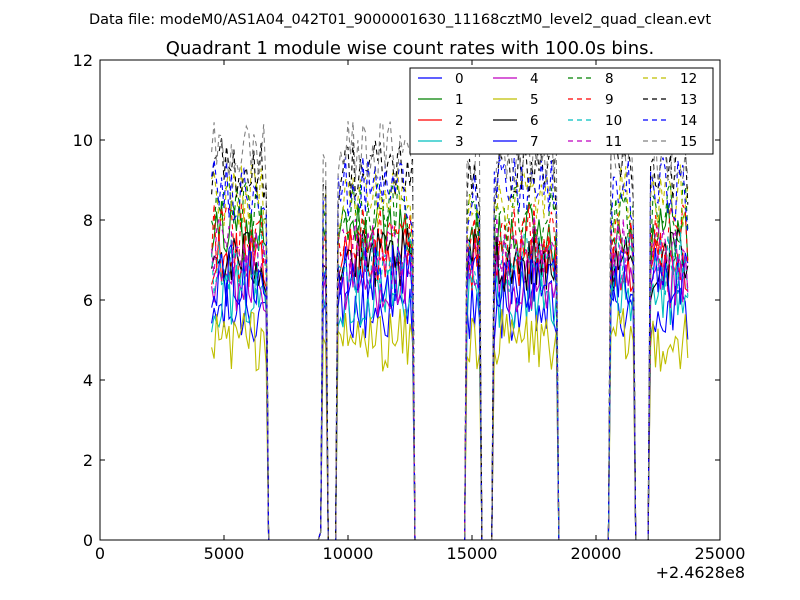  Describe the element at coordinates (459, 121) in the screenshot. I see `legend-label-2: 2` at that location.